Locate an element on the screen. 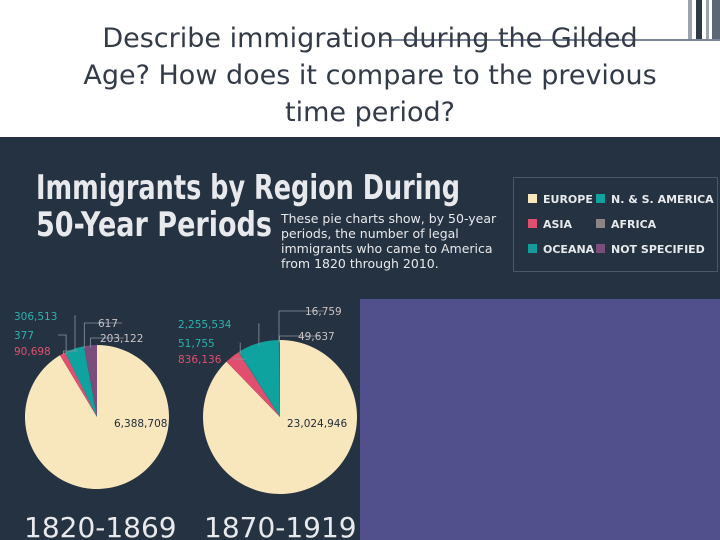 Image resolution: width=720 pixels, height=540 pixels. data-label-n-s-america: 306,513 is located at coordinates (35, 317).